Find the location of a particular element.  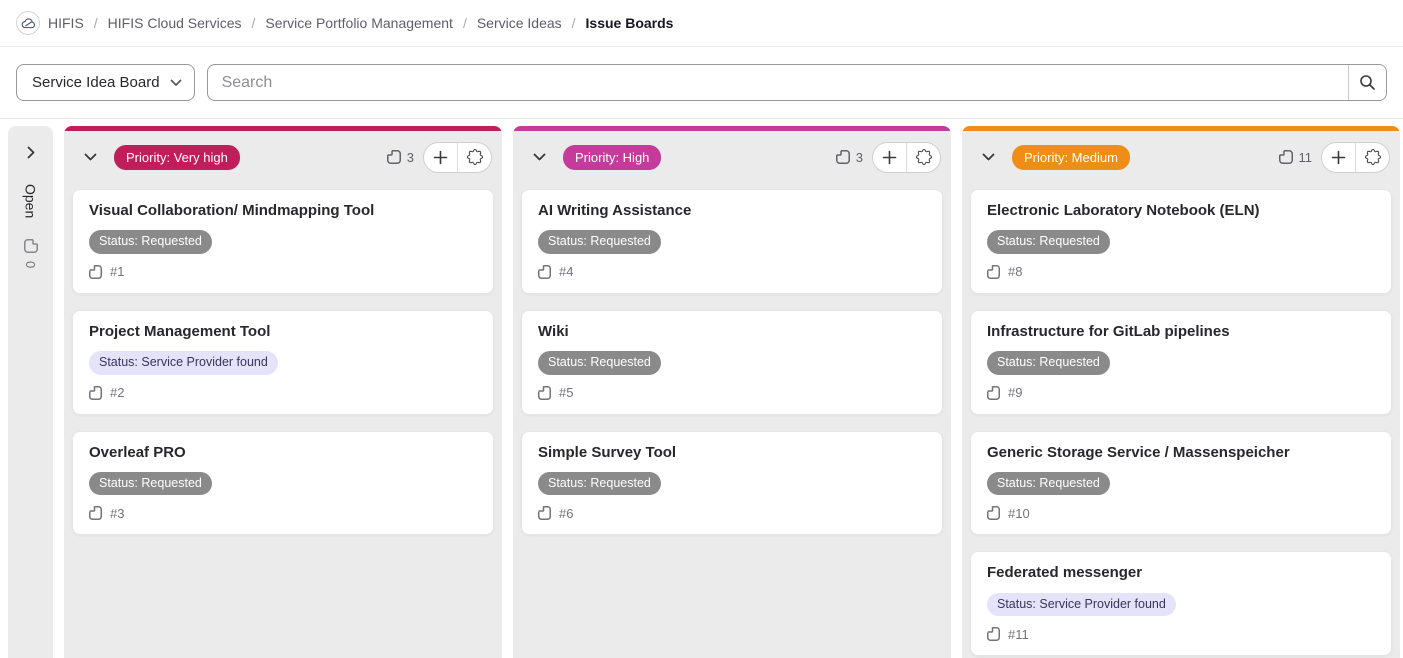

card-footer: #4 is located at coordinates (732, 272).